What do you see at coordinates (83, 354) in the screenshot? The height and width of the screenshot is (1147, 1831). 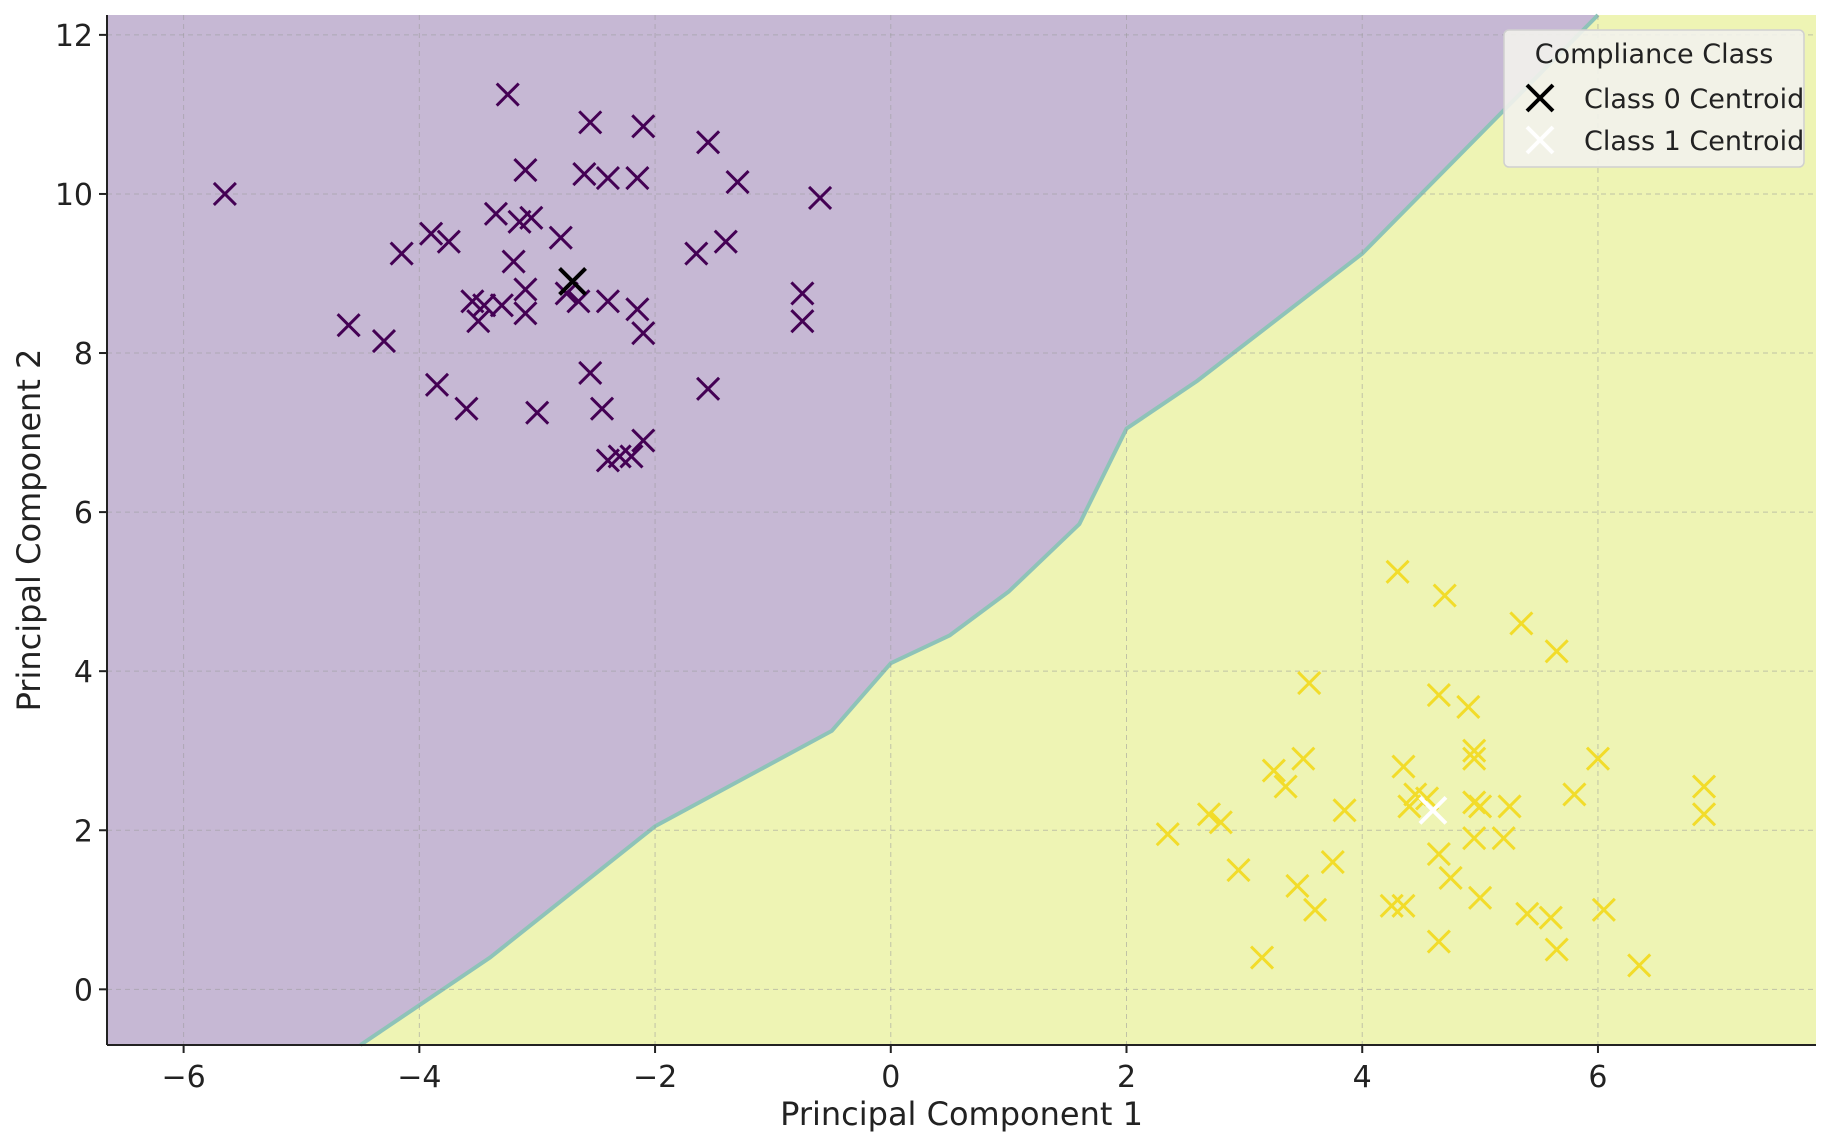 I see `y-tick-label: 8` at bounding box center [83, 354].